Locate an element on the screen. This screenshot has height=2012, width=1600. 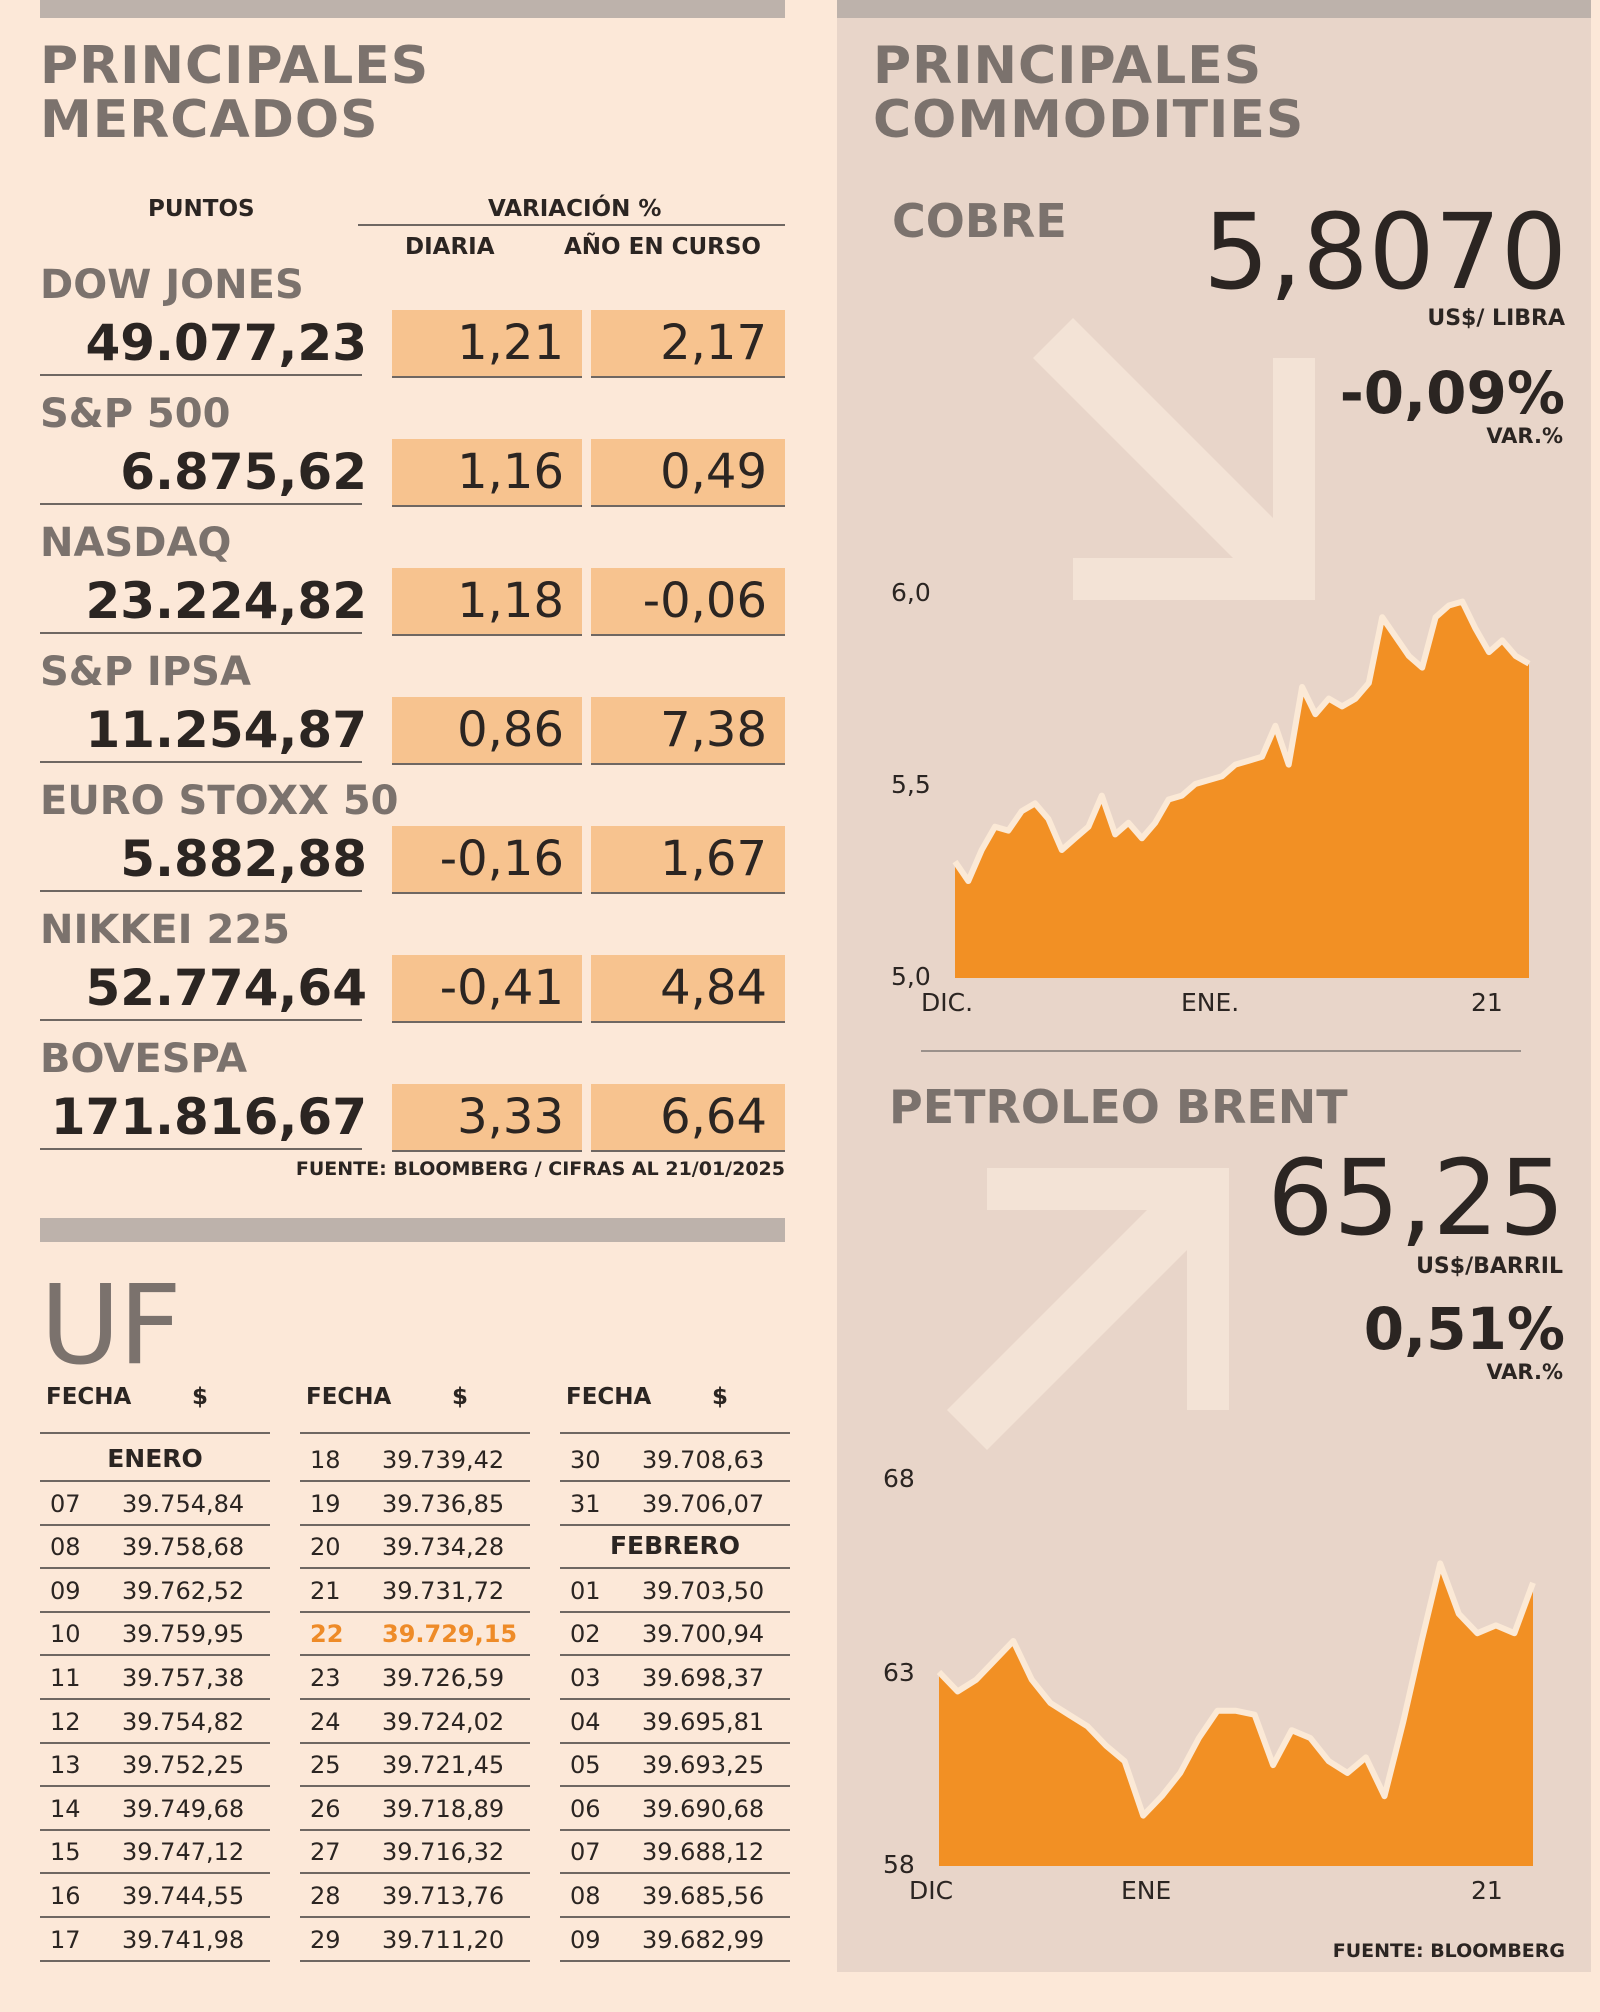
brent-ytick-0: 68 is located at coordinates (899, 1478).